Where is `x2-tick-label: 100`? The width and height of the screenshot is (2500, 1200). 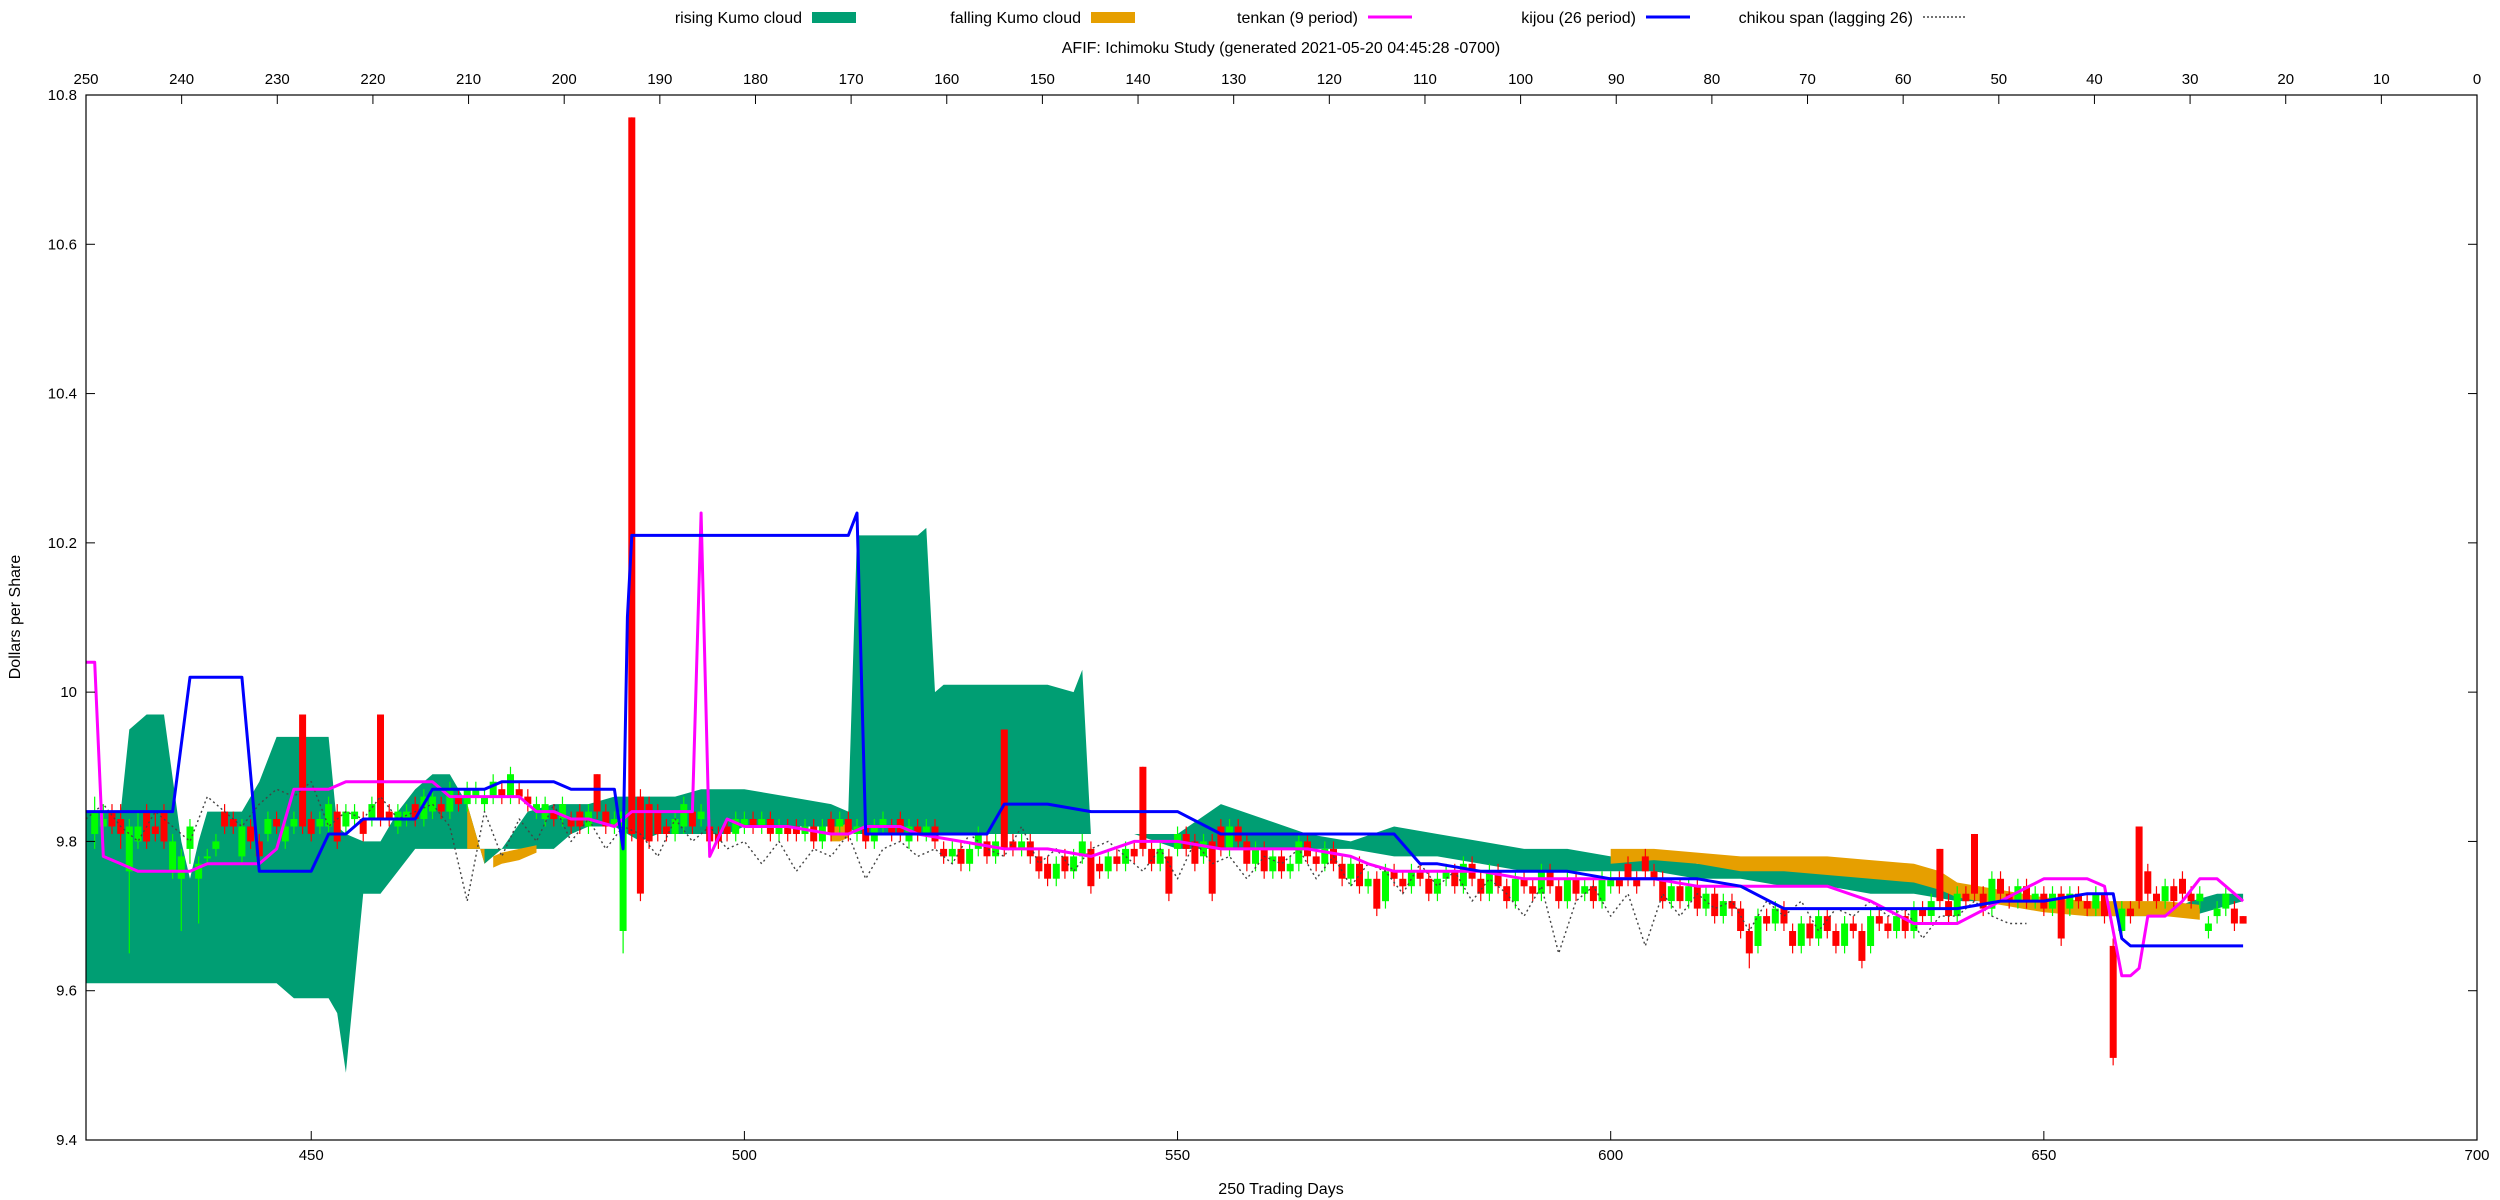
x2-tick-label: 100 is located at coordinates (1520, 79).